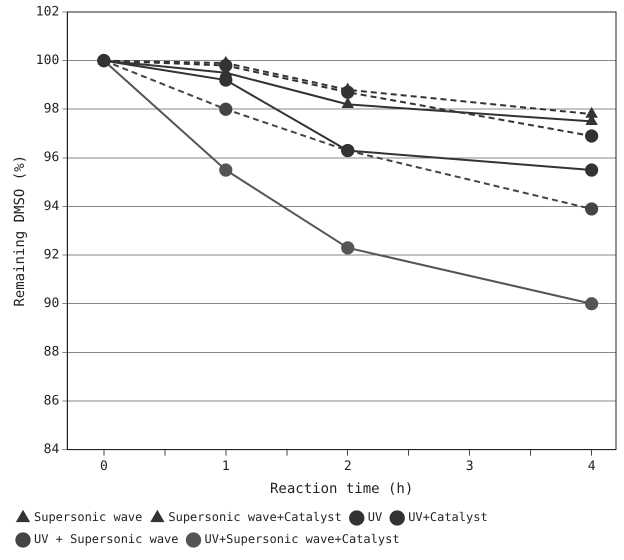  I want to click on legend-label: UV+Supersonic wave+Catalyst, so click(302, 539).